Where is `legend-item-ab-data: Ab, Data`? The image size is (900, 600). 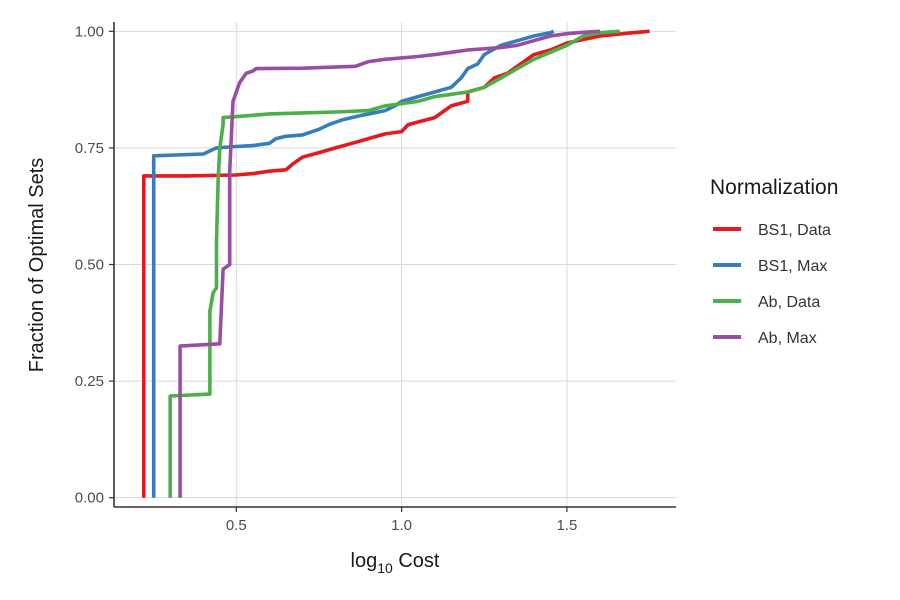 legend-item-ab-data: Ab, Data is located at coordinates (766, 302).